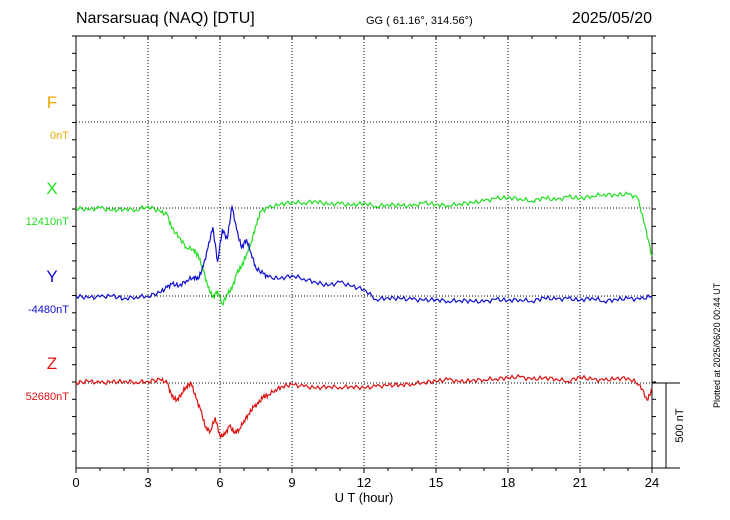 The width and height of the screenshot is (730, 520). Describe the element at coordinates (48, 222) in the screenshot. I see `series-baseline-x: 12410nT` at that location.